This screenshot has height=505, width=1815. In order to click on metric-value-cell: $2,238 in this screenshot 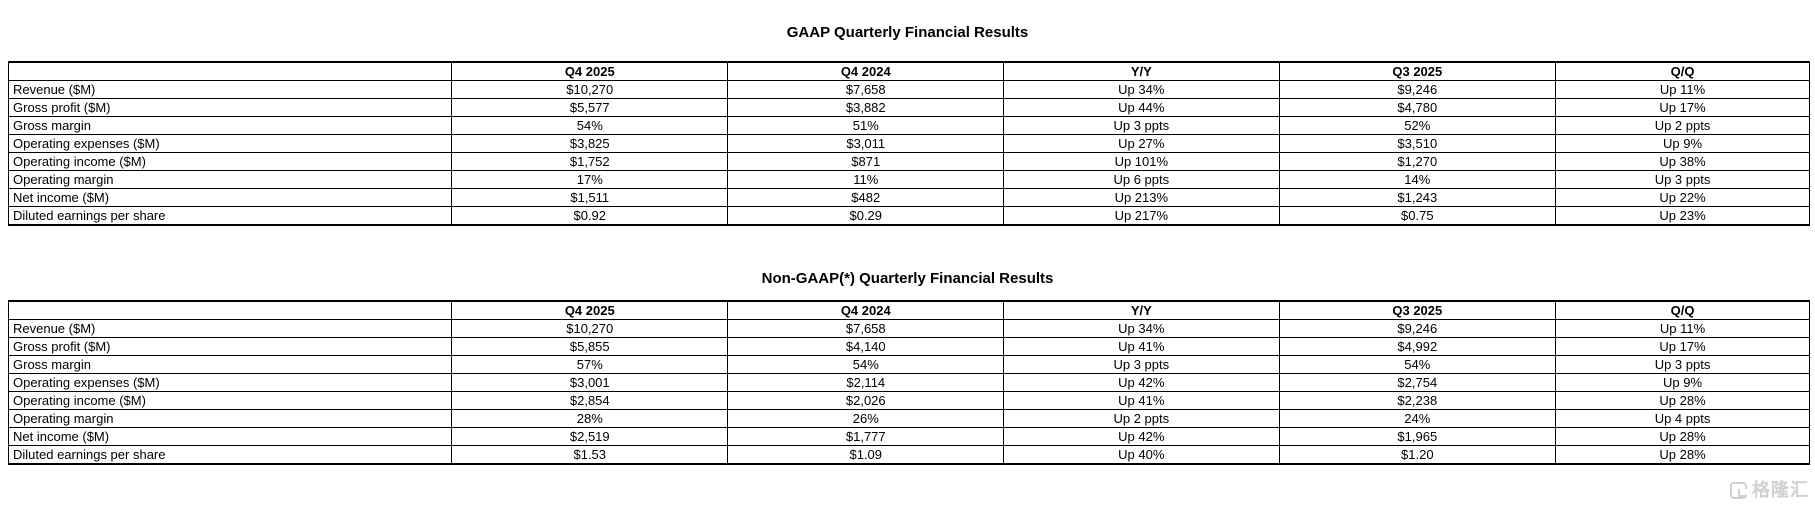, I will do `click(1417, 400)`.